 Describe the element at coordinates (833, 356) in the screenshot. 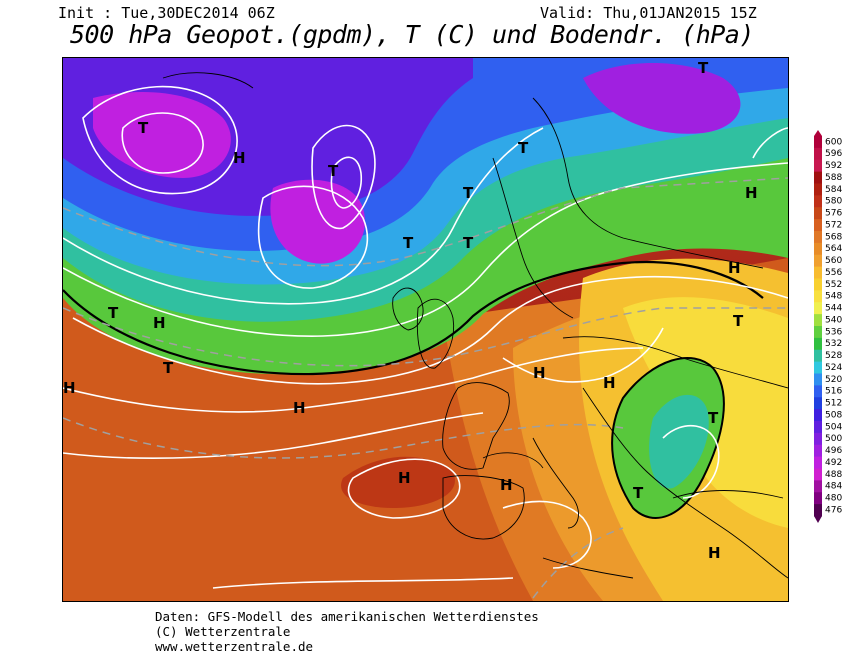

I see `legend-level-label: 528` at that location.